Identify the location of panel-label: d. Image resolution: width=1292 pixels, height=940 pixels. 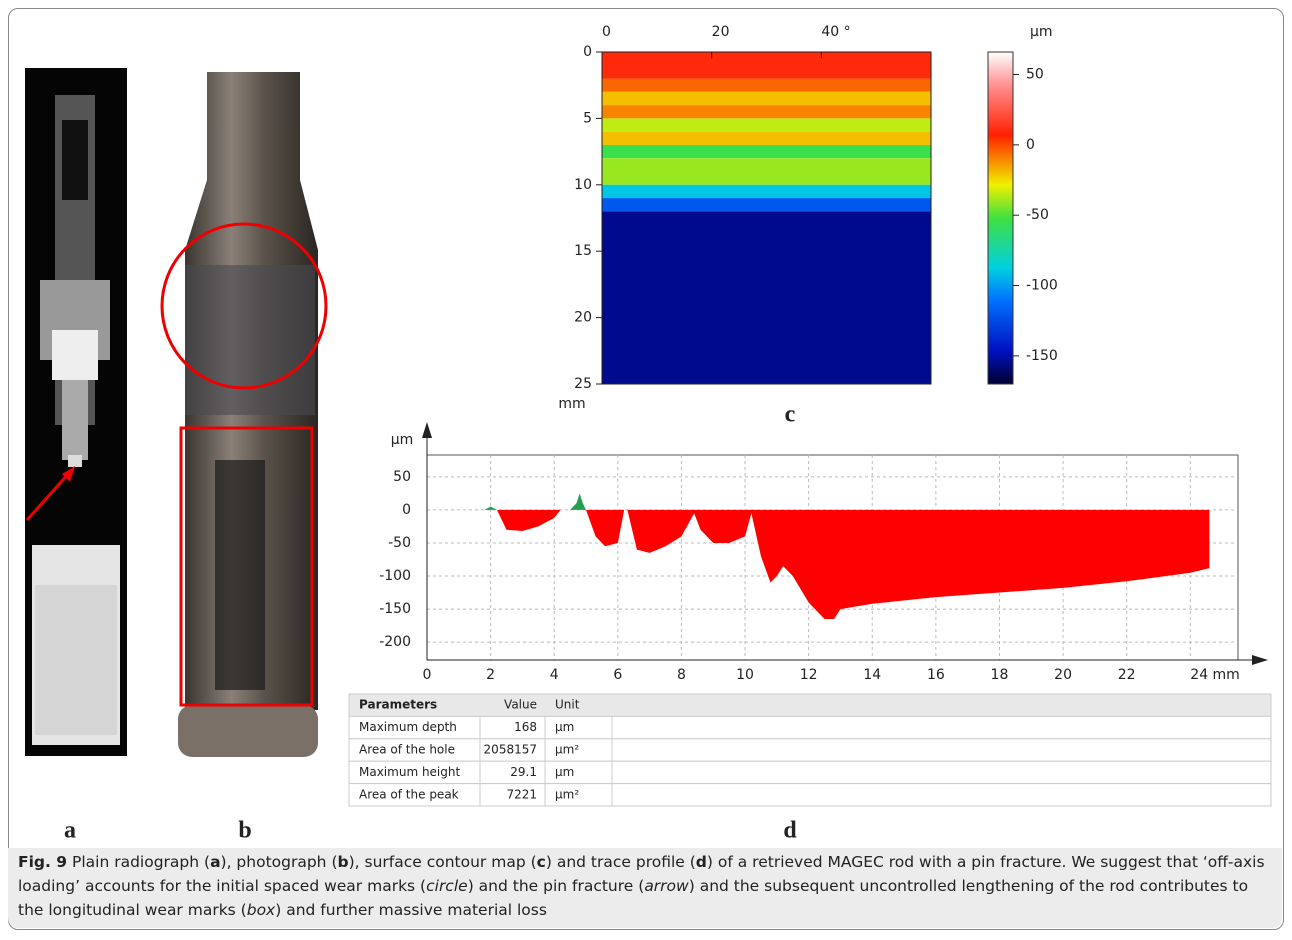
(790, 831).